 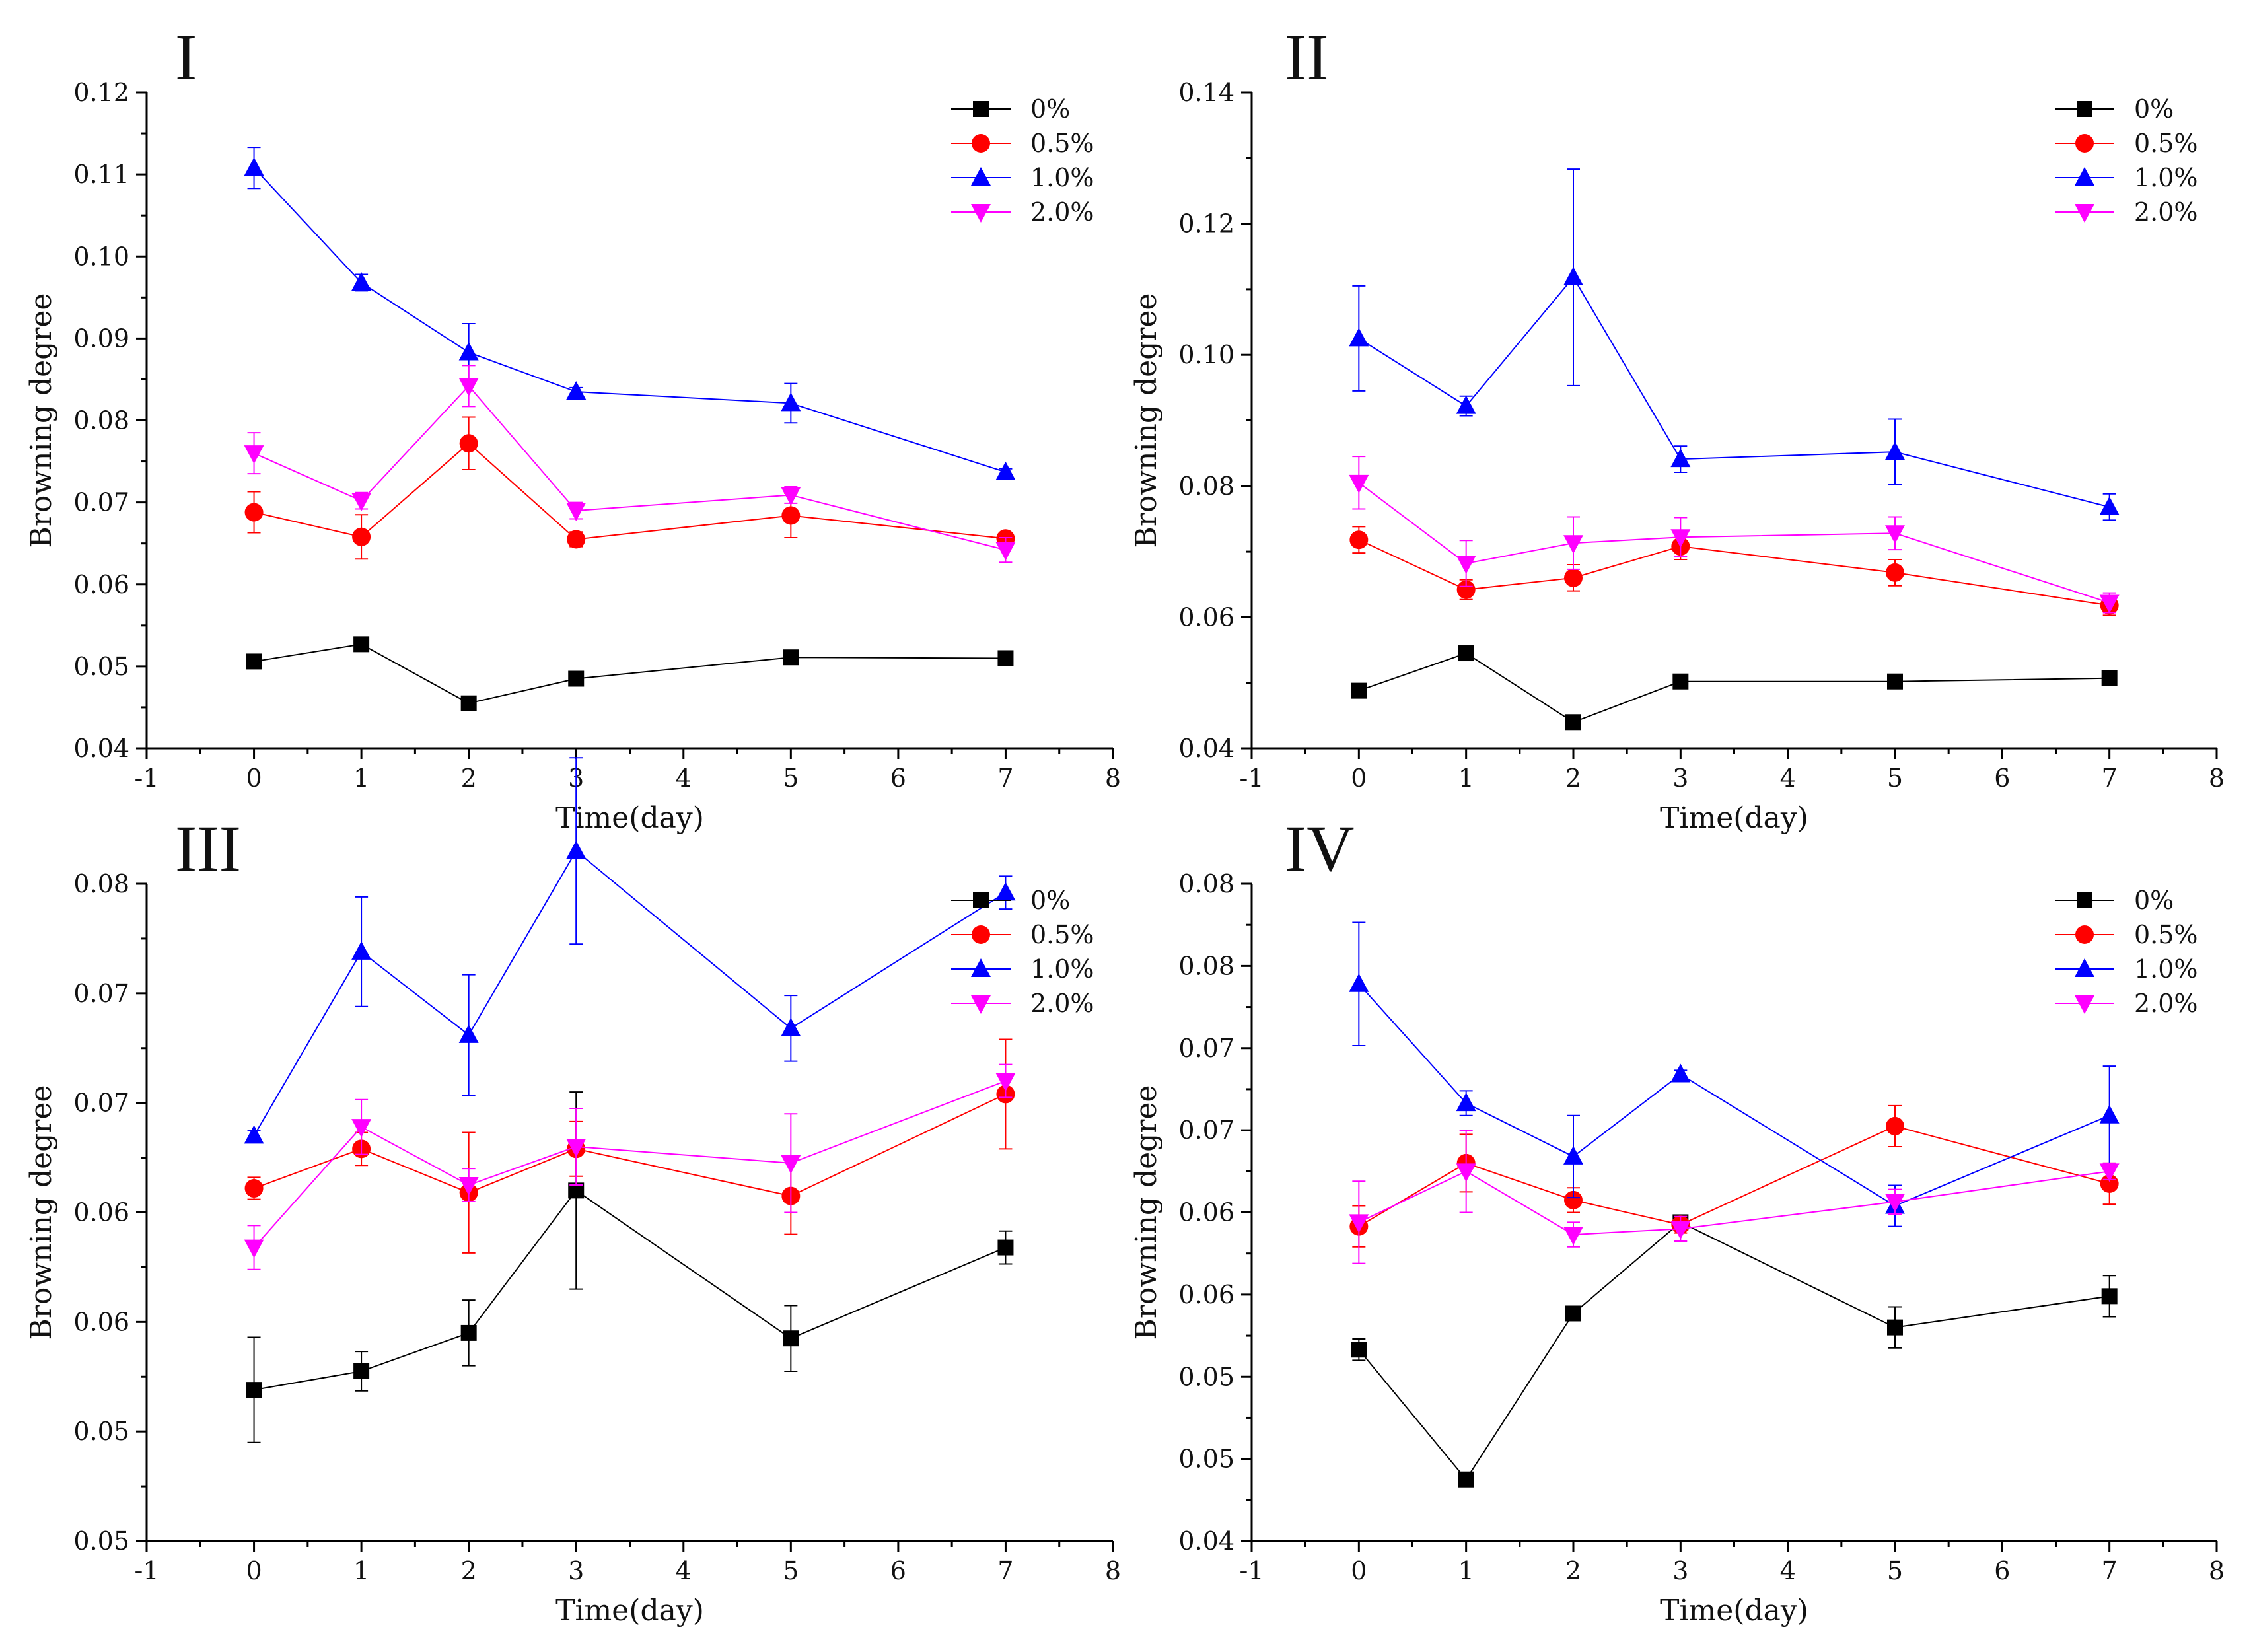 What do you see at coordinates (1062, 935) in the screenshot?
I see `legend-label: 0.5%` at bounding box center [1062, 935].